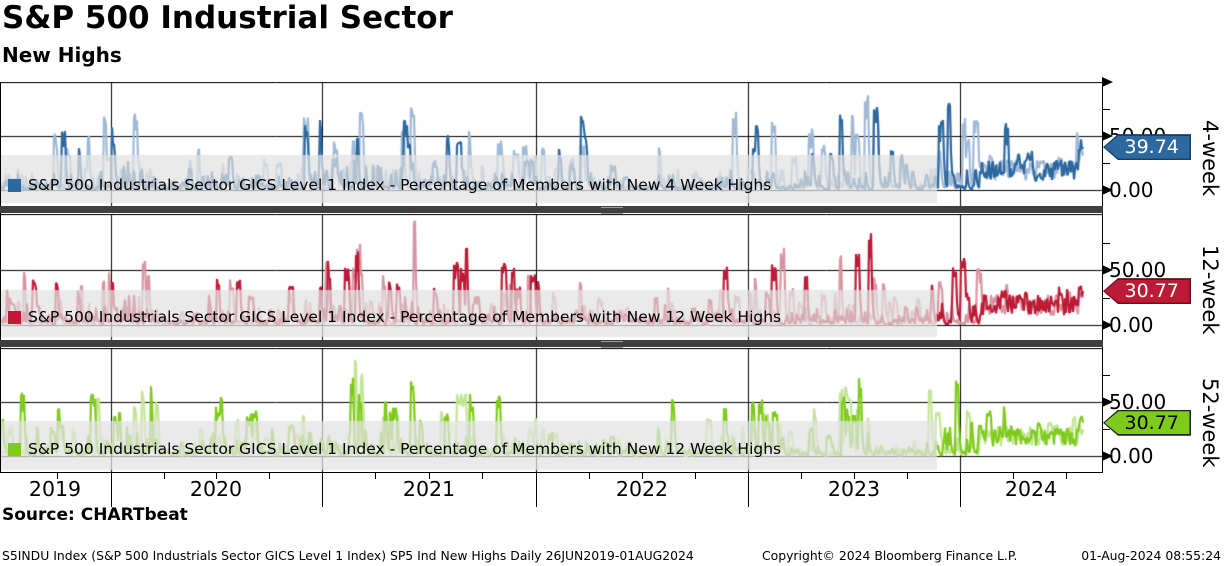 This screenshot has width=1224, height=566. Describe the element at coordinates (890, 555) in the screenshot. I see `footer-copyright: Copyright© 2024 Bloomberg Finance L.P.` at that location.